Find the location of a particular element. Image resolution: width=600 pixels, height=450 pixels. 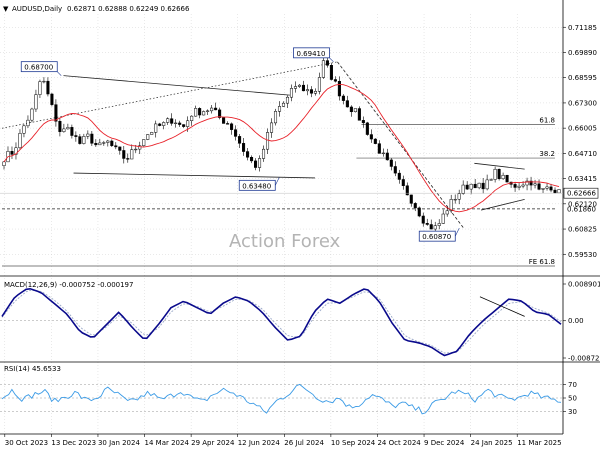

x-tick-label: 14 Mar 2024 is located at coordinates (167, 443).